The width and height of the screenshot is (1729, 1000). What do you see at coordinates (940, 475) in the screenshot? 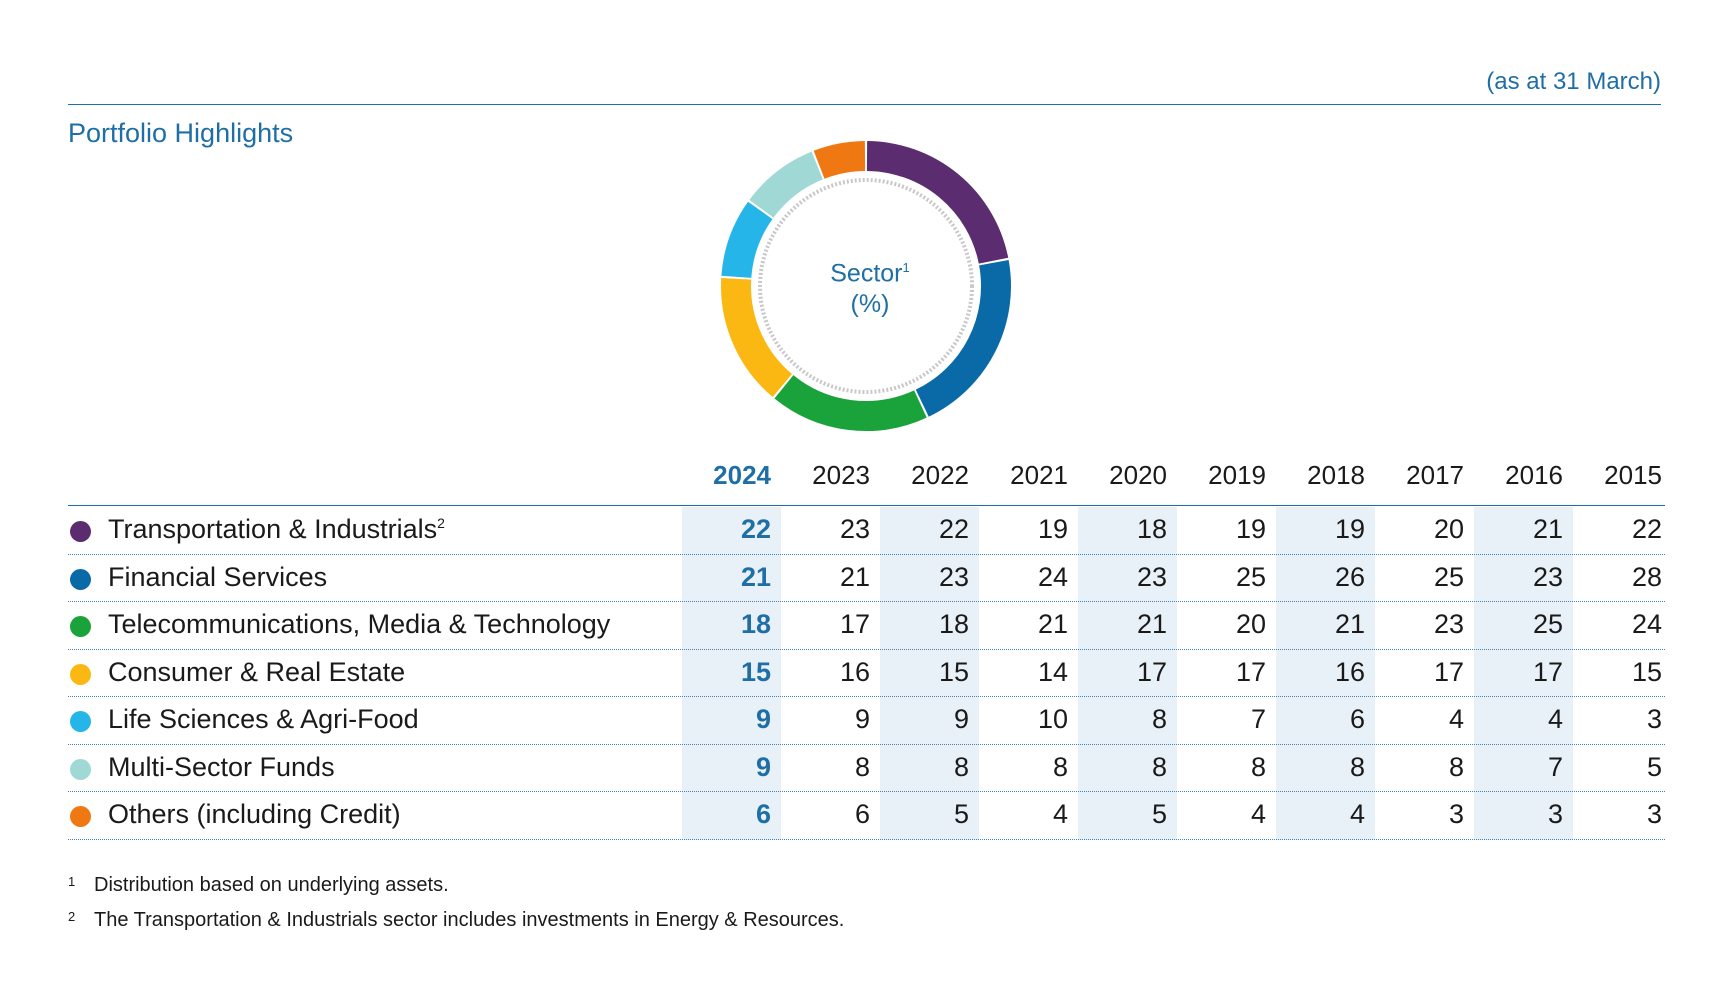
I see `year-header-2022: 2022` at bounding box center [940, 475].